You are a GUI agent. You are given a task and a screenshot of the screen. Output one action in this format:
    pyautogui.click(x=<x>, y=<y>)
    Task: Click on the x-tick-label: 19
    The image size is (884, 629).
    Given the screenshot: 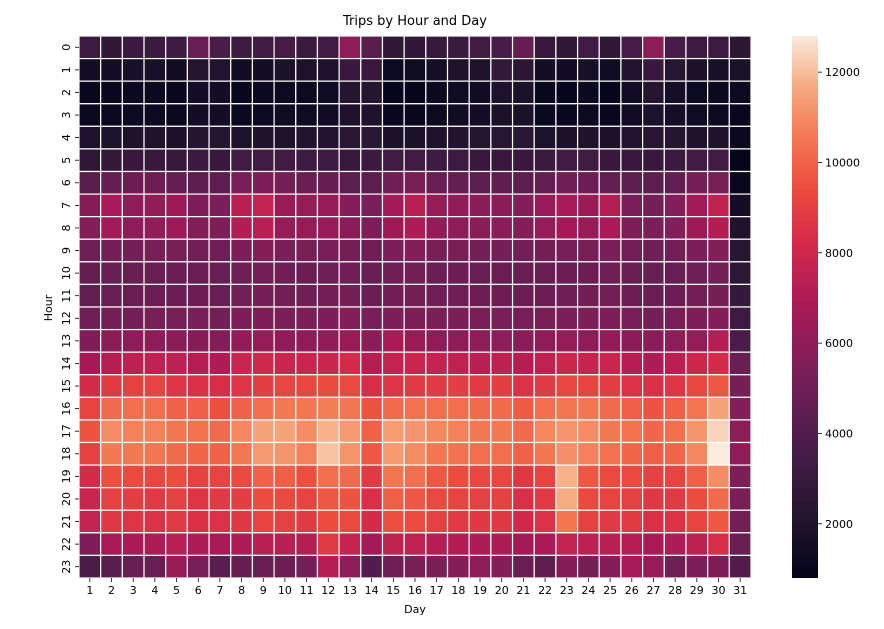 What is the action you would take?
    pyautogui.click(x=480, y=590)
    